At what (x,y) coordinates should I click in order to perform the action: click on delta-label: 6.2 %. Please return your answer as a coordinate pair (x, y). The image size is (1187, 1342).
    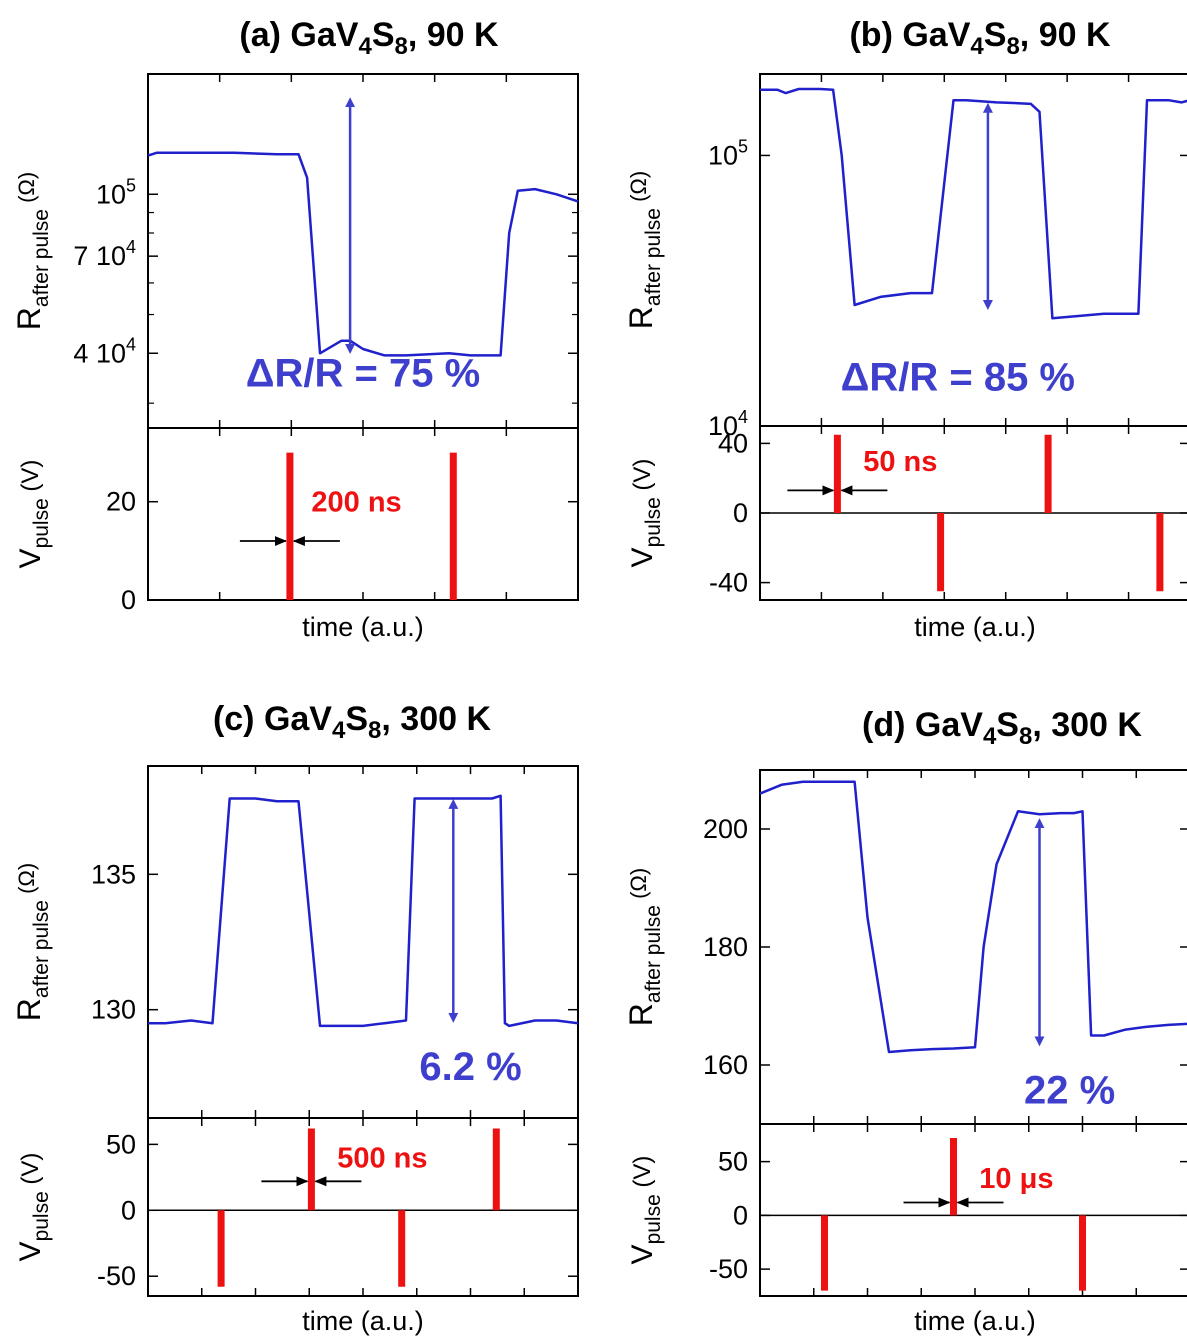
    Looking at the image, I should click on (470, 1067).